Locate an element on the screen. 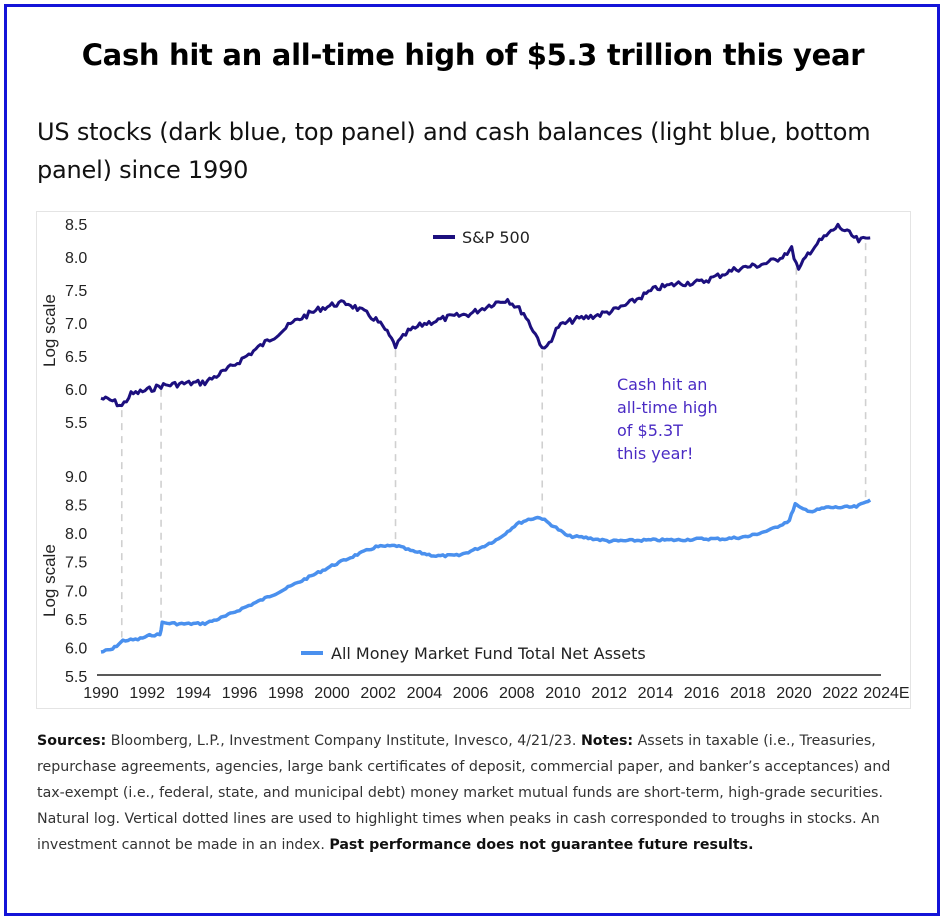 This screenshot has width=946, height=924. sp500-legend: S&P 500 is located at coordinates (481, 237).